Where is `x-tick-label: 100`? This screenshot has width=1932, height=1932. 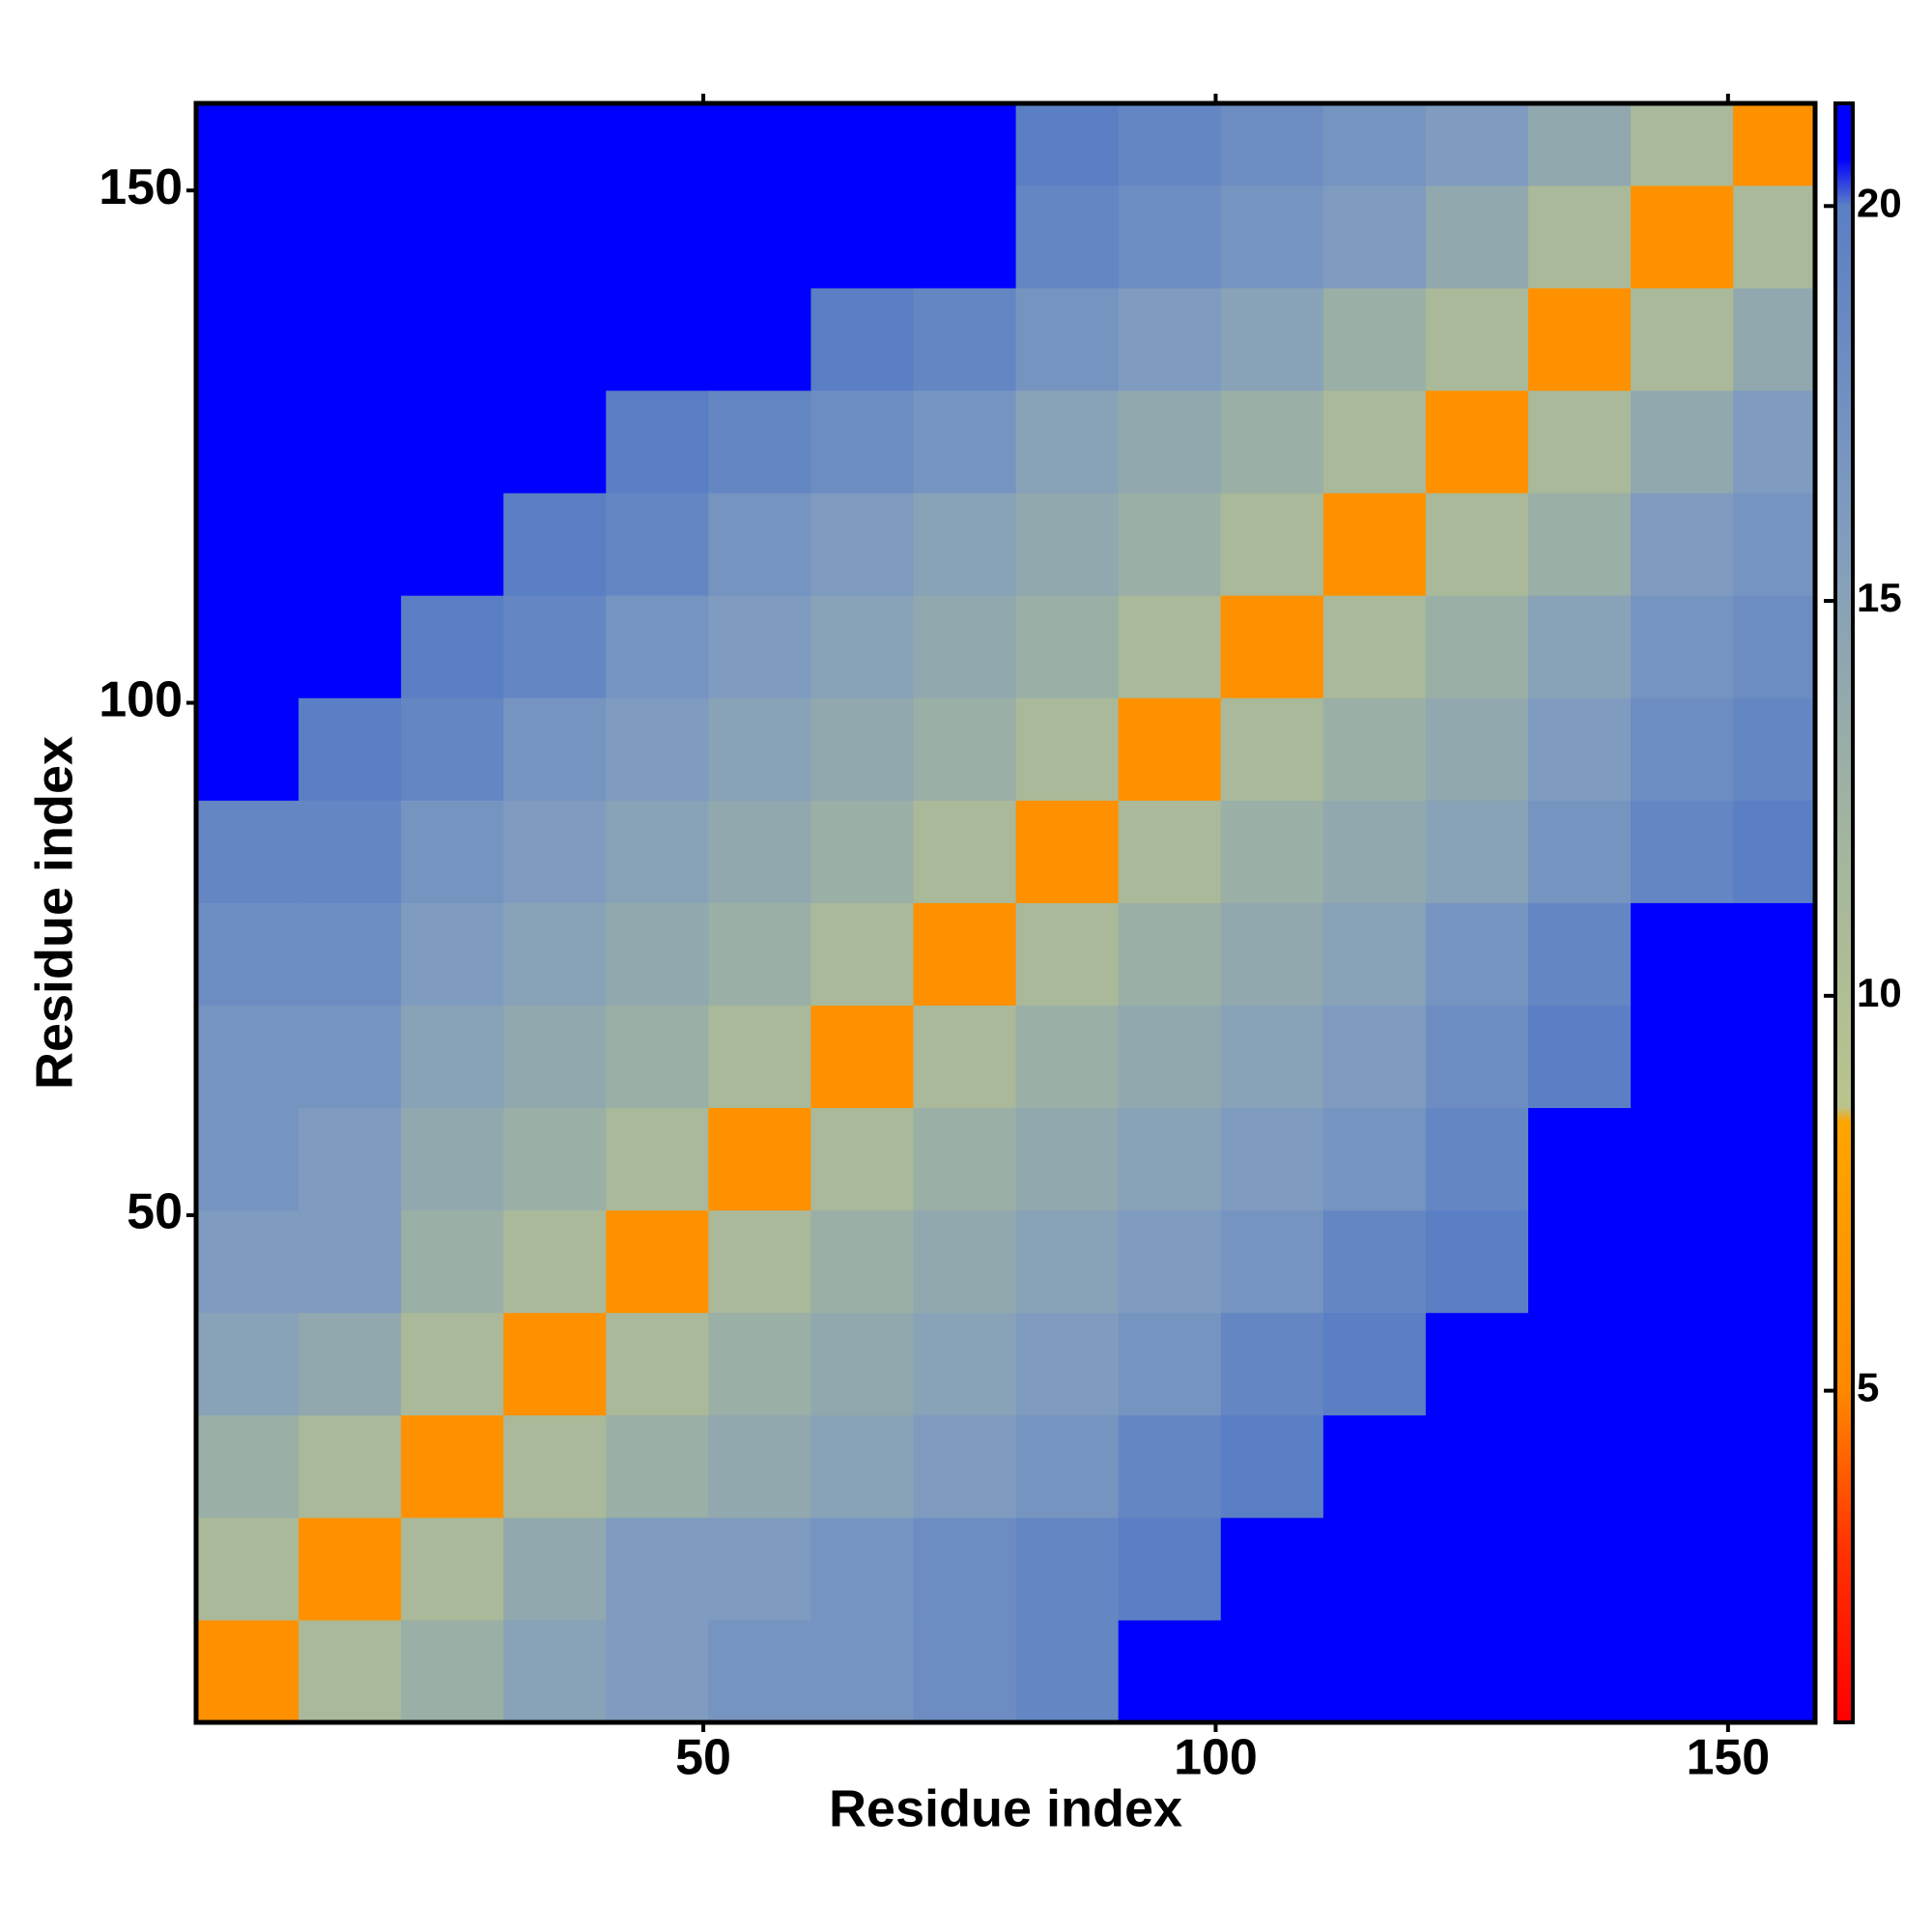
x-tick-label: 100 is located at coordinates (1216, 1758).